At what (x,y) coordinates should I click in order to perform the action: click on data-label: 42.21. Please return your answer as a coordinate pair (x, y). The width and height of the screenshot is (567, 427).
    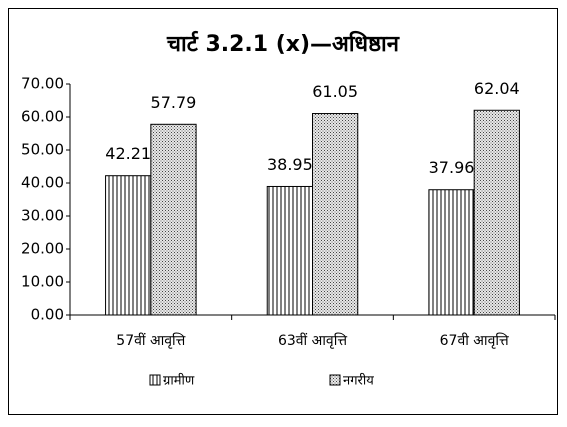
    Looking at the image, I should click on (128, 153).